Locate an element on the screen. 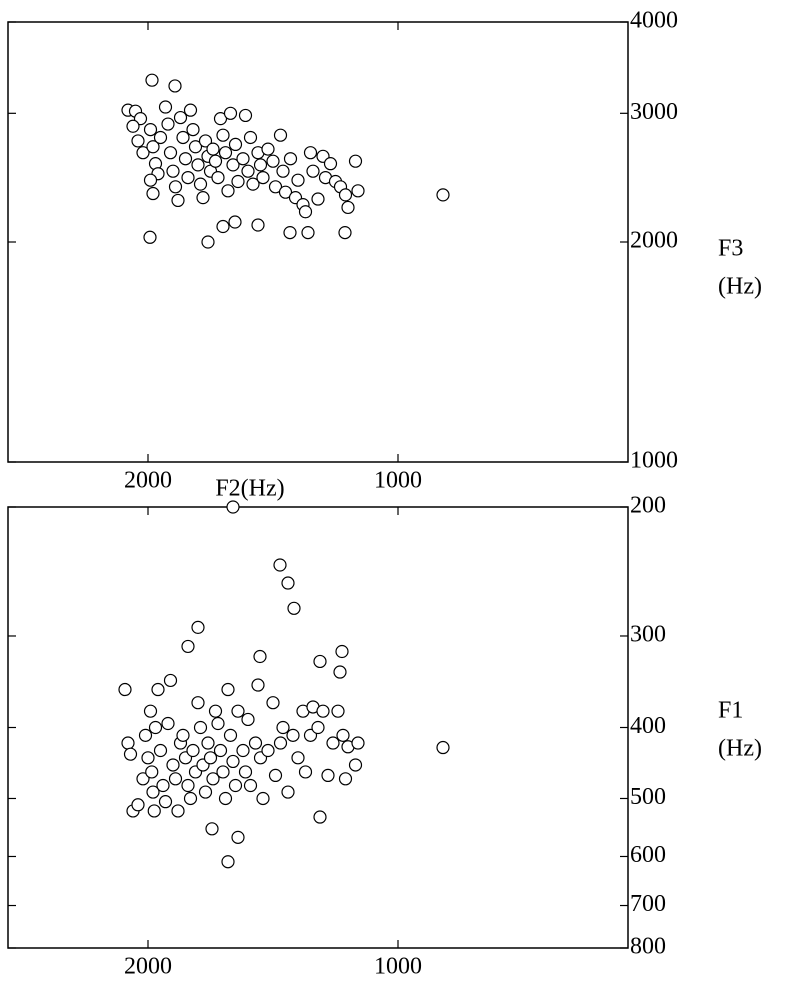 This screenshot has height=991, width=785. y-tick-label: 200 is located at coordinates (648, 506).